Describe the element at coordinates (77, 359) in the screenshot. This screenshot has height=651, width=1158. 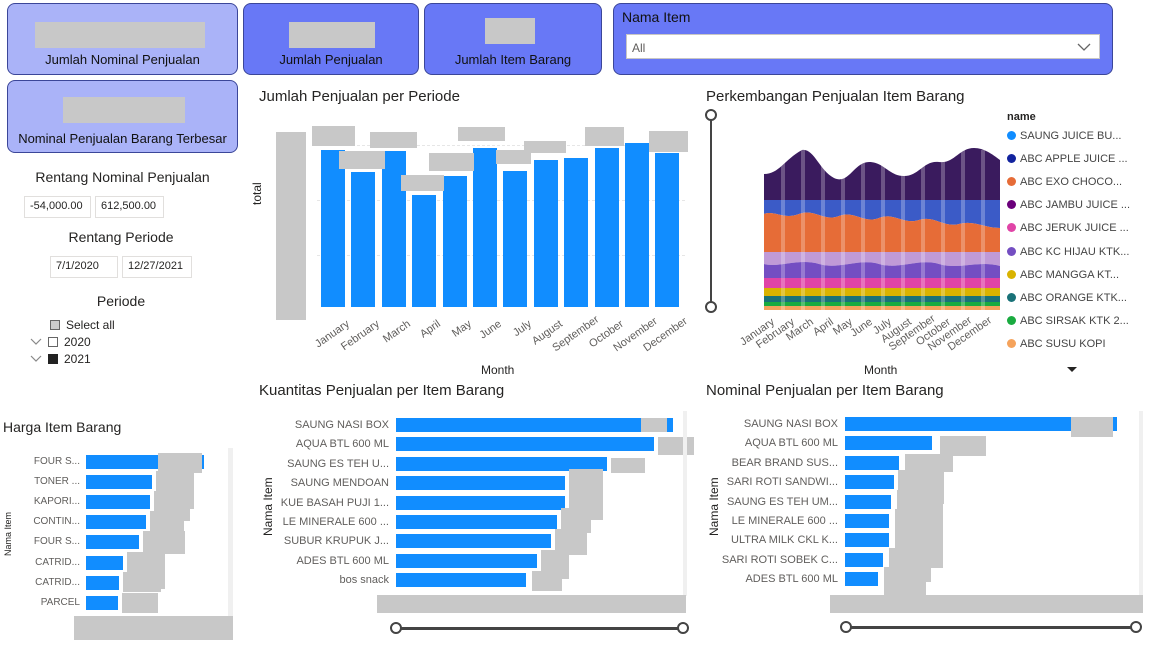
I see `label-2021: 2021` at that location.